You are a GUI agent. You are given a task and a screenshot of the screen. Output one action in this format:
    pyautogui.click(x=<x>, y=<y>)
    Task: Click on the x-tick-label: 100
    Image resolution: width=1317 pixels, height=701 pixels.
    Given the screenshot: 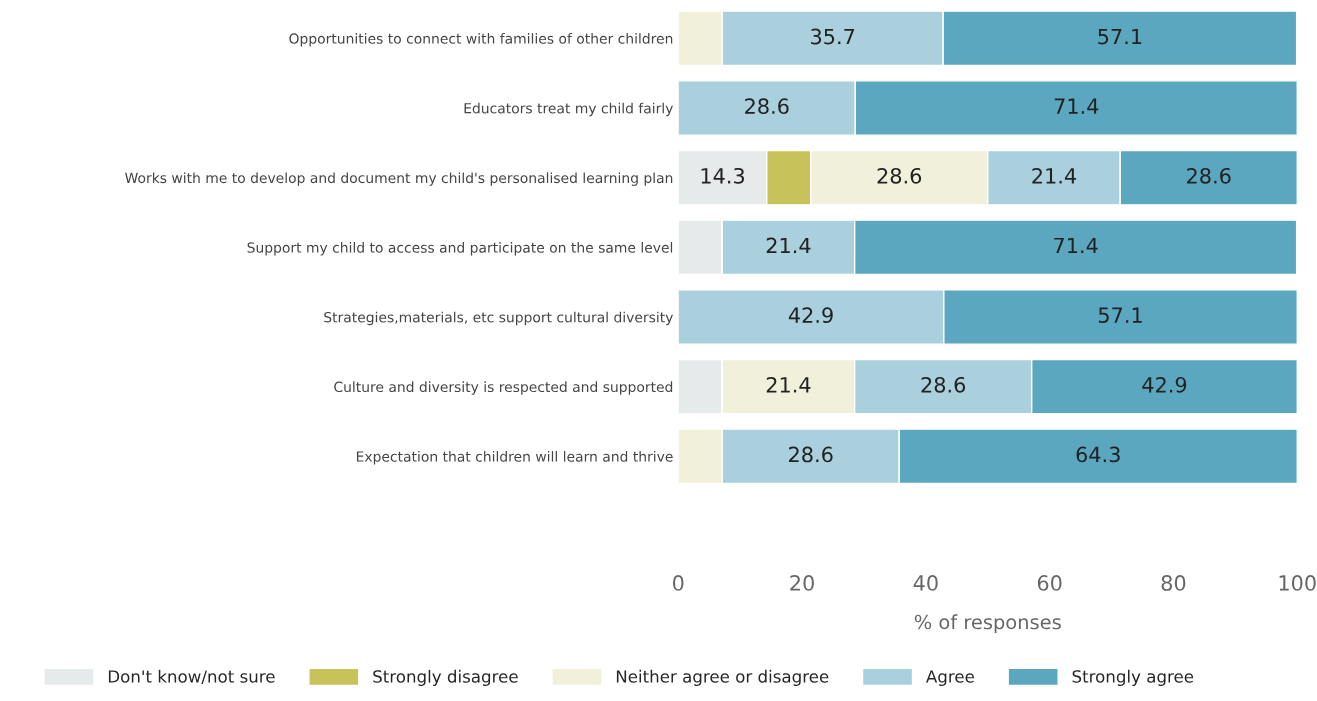 What is the action you would take?
    pyautogui.click(x=1297, y=583)
    